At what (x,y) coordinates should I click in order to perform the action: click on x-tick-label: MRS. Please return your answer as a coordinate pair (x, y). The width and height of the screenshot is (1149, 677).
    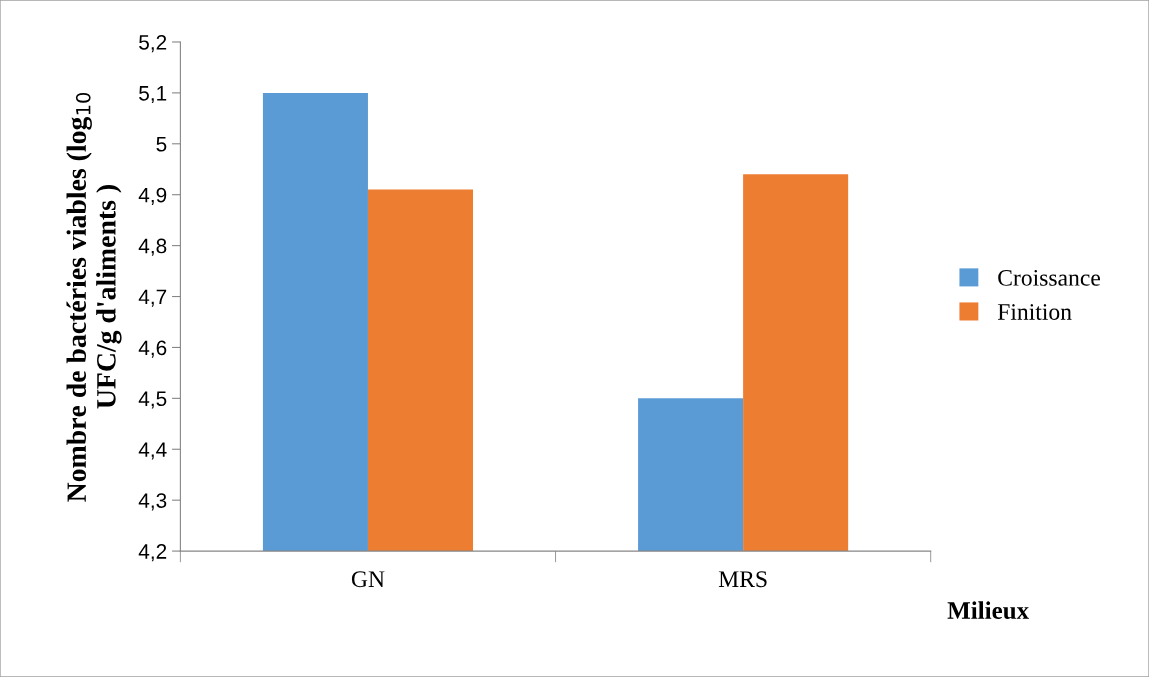
    Looking at the image, I should click on (742, 579).